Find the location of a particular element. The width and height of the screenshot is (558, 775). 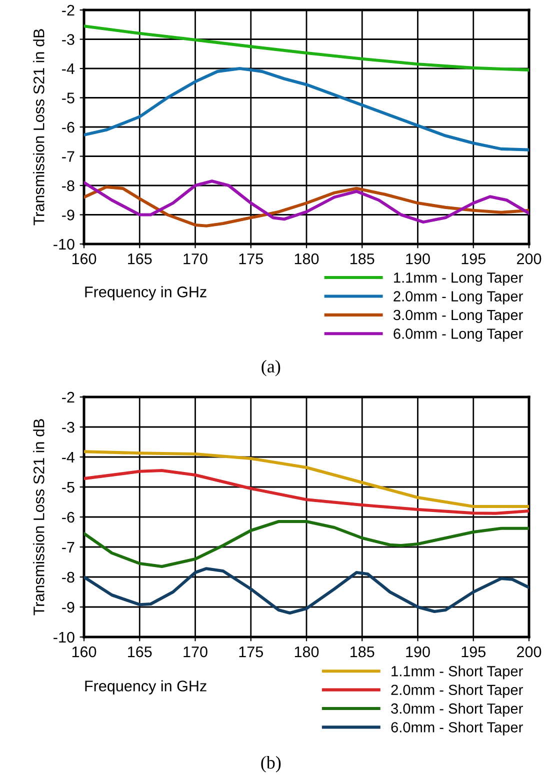

text: (a) is located at coordinates (271, 368).